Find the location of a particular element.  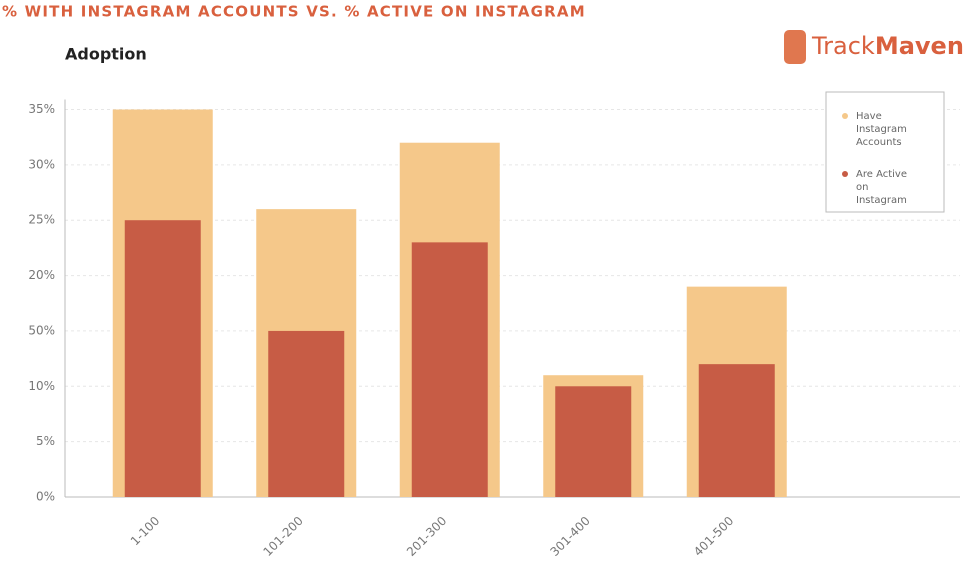

legend-label: Have Instagram Accounts is located at coordinates (881, 129).